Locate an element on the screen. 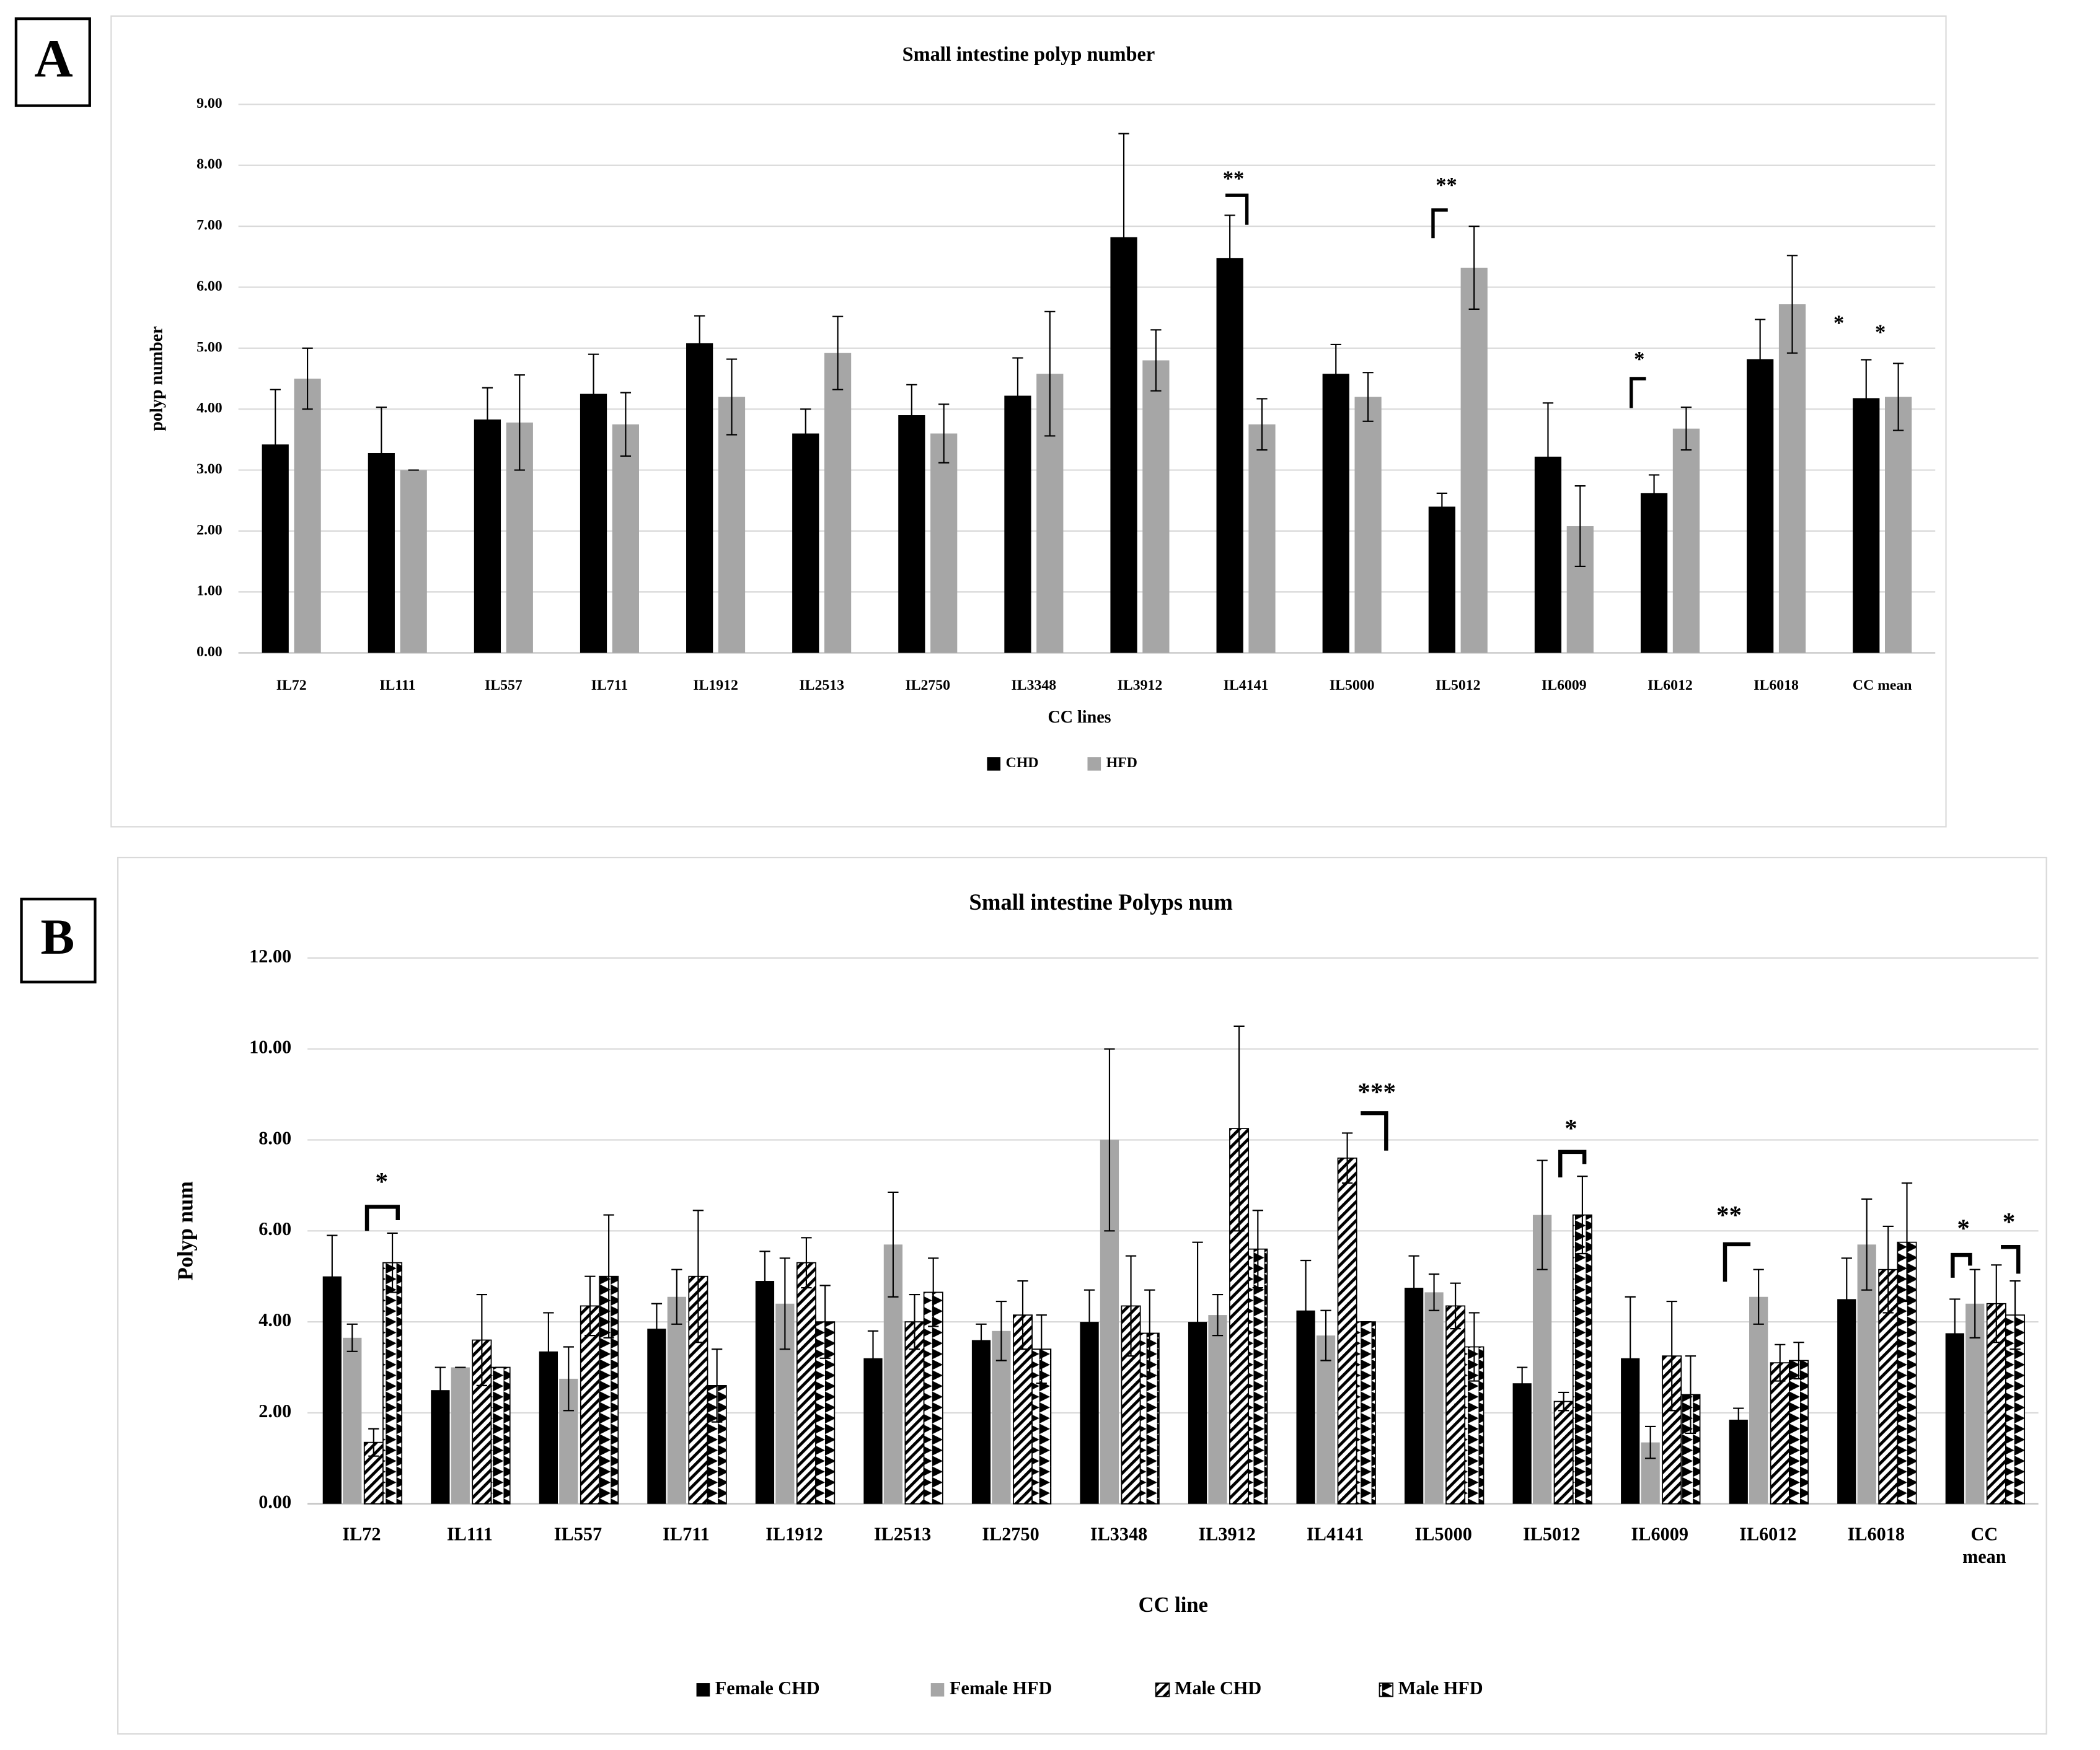 Image resolution: width=2100 pixels, height=1750 pixels. significance-label: *** is located at coordinates (1376, 1092).